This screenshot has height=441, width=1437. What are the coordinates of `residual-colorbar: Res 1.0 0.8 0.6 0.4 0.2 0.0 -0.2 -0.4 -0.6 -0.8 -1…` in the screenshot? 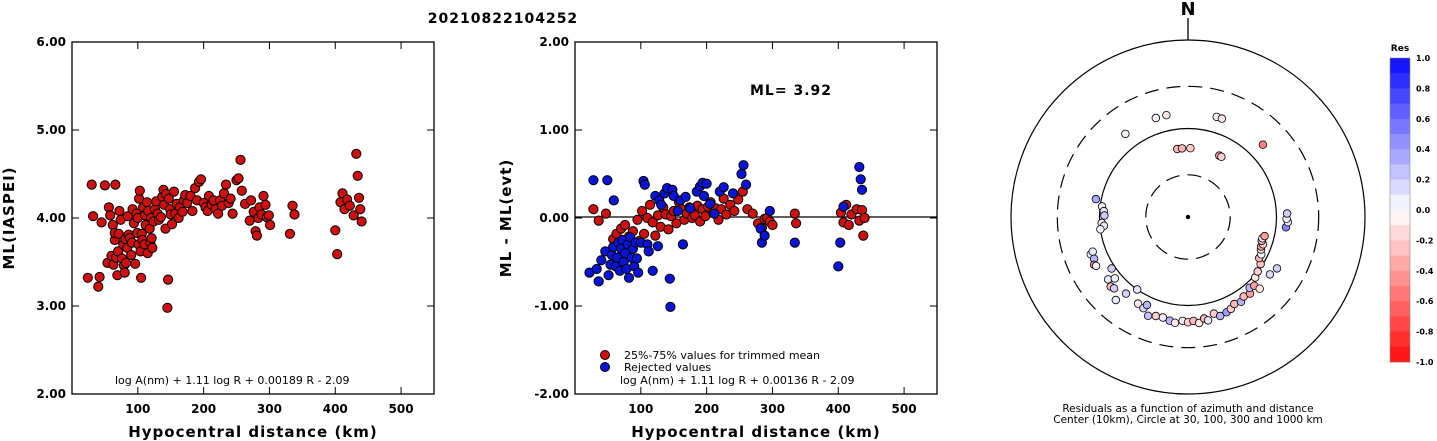 It's located at (1411, 205).